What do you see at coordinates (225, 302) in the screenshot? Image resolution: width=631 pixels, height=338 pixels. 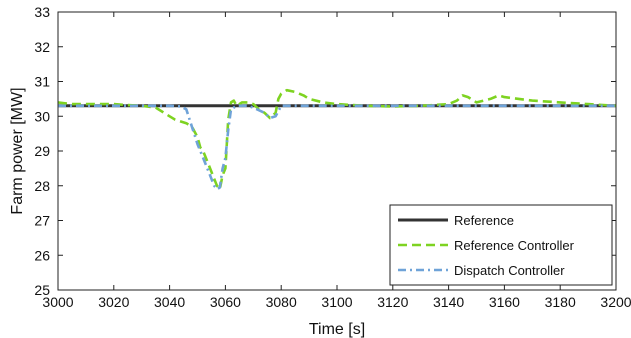 I see `x-tick-label: 3060` at bounding box center [225, 302].